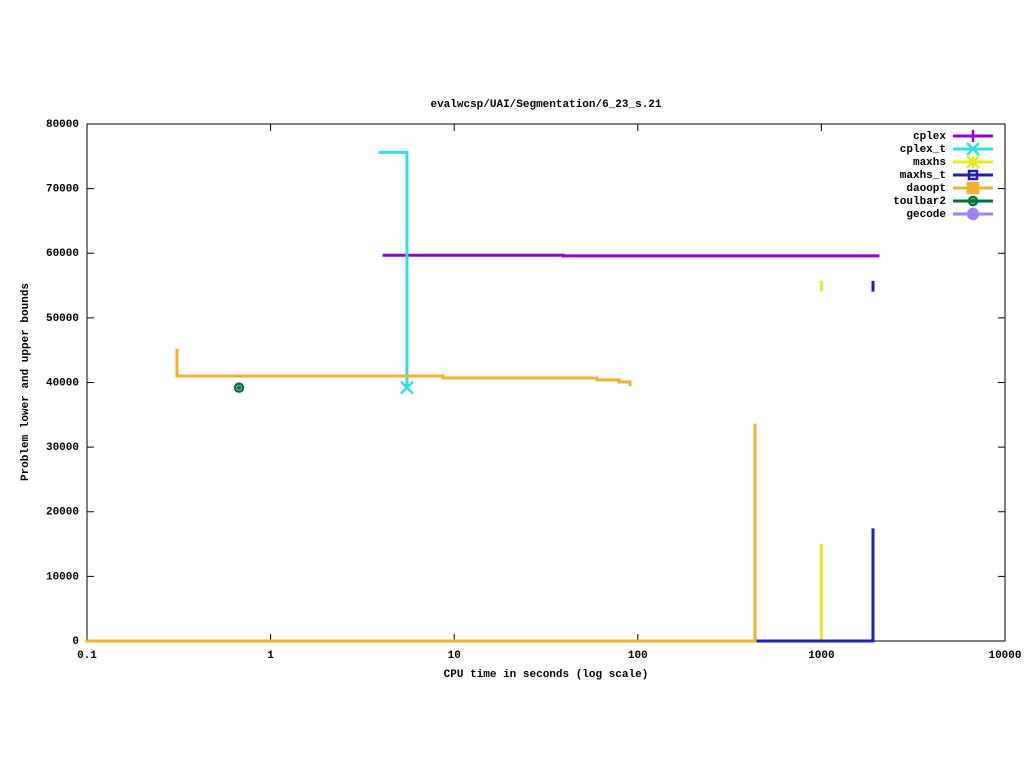 This screenshot has height=768, width=1024. I want to click on x-tick-label: 10000, so click(1004, 656).